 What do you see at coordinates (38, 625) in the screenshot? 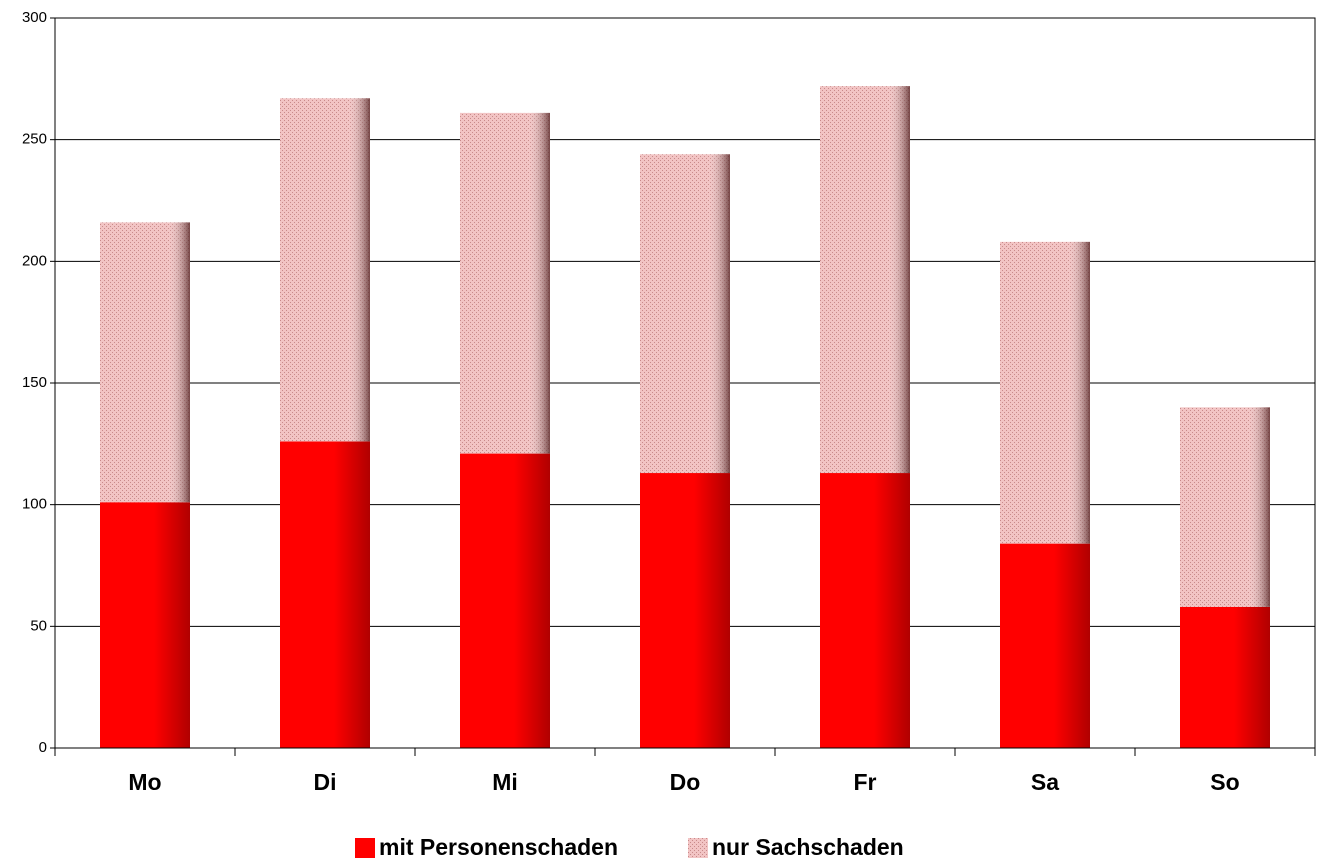
I see `y-tick-label: 50` at bounding box center [38, 625].